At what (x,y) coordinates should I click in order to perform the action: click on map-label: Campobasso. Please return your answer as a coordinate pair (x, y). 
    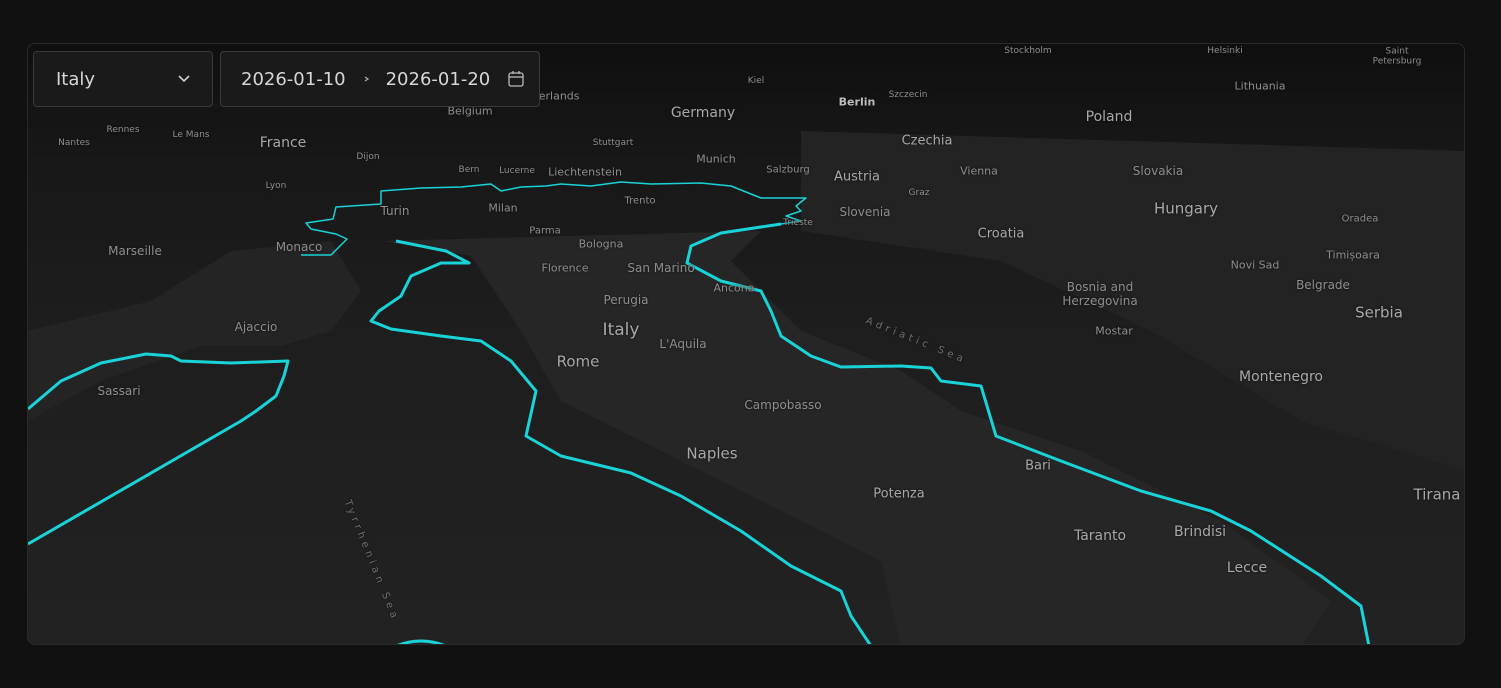
    Looking at the image, I should click on (783, 405).